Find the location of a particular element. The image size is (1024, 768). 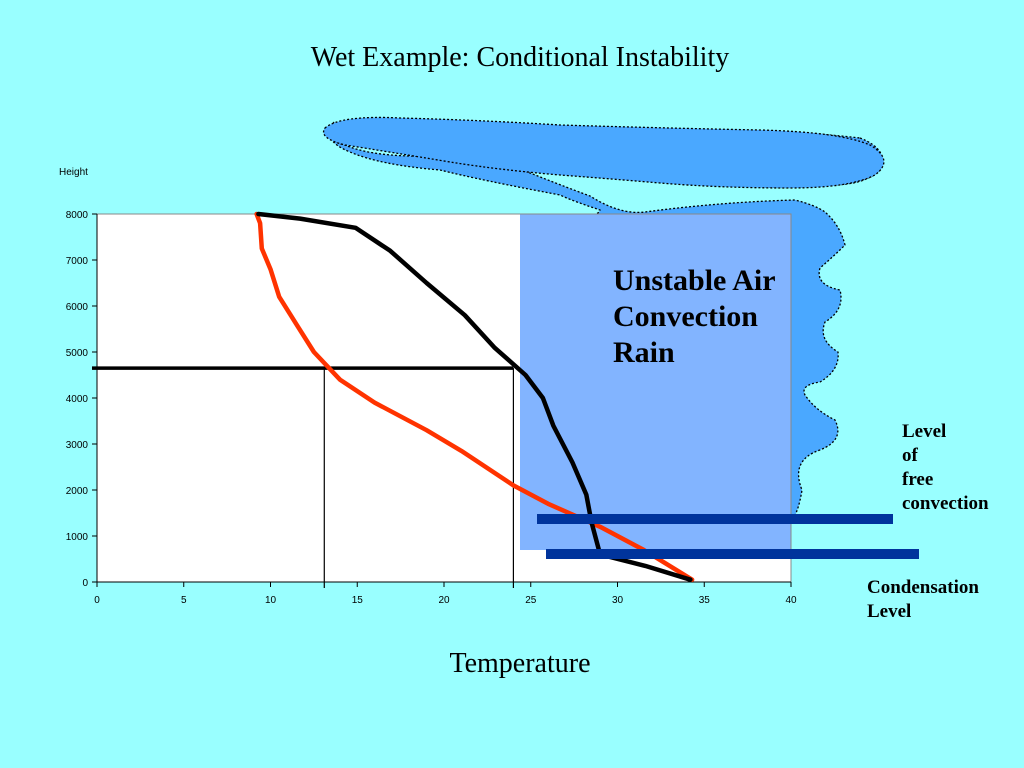

cloud-text-line: Convection is located at coordinates (685, 316).